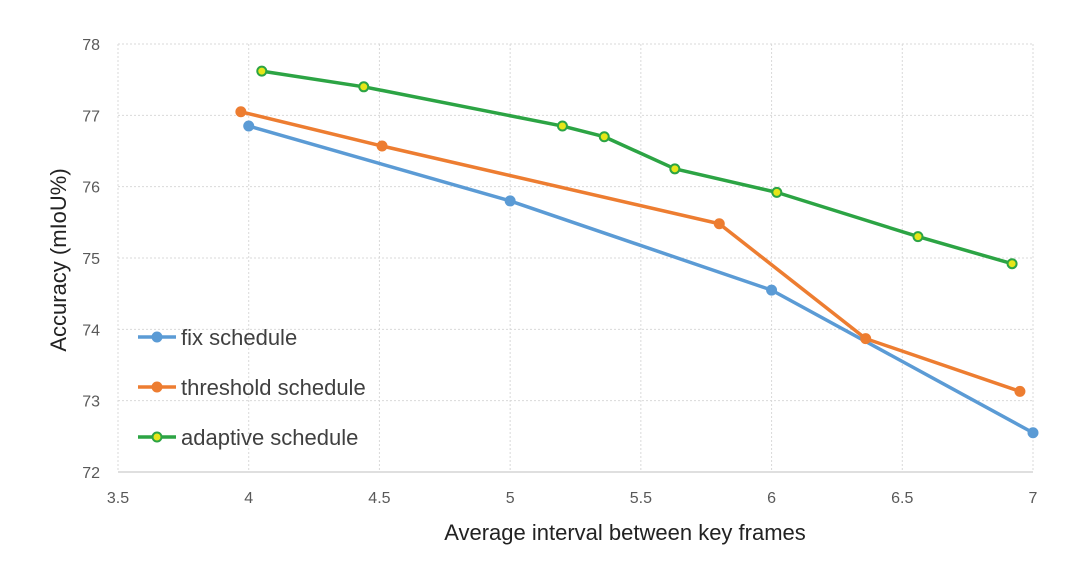  What do you see at coordinates (58, 259) in the screenshot?
I see `y-axis-title: Accuracy (mIoU%)` at bounding box center [58, 259].